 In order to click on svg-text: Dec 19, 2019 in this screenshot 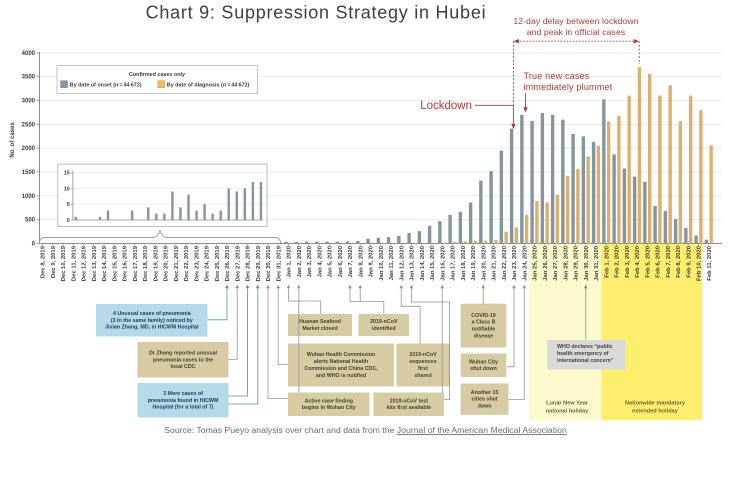, I will do `click(156, 263)`.